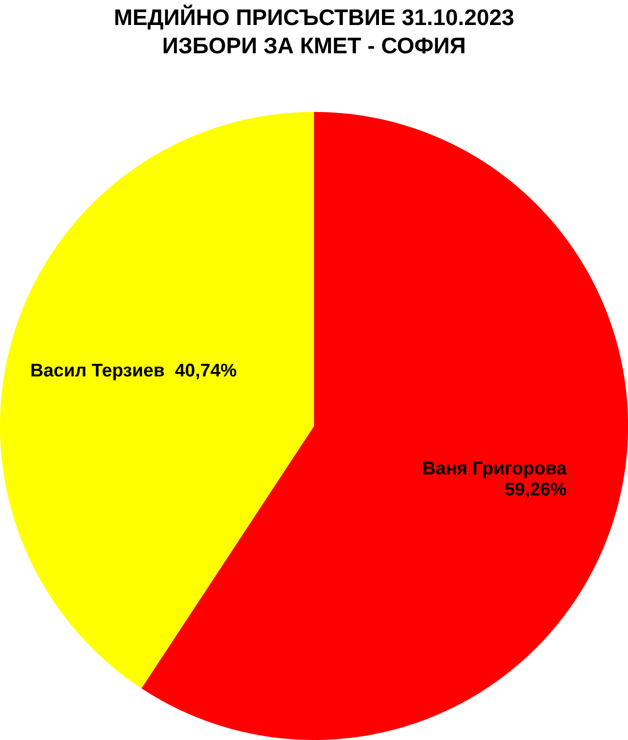  What do you see at coordinates (314, 46) in the screenshot?
I see `chart-subtitle: ИЗБОРИ ЗА КМЕТ - СОФИЯ` at bounding box center [314, 46].